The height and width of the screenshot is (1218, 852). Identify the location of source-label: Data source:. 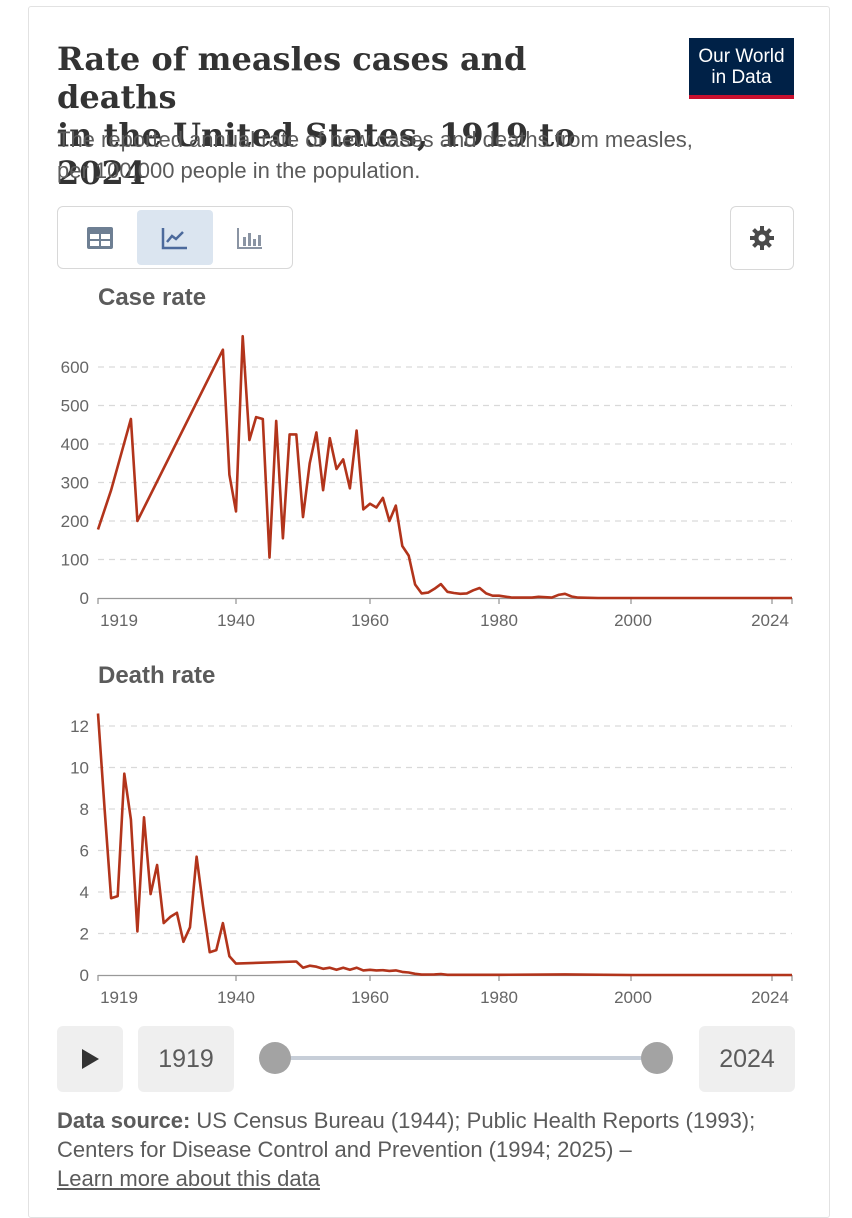
(124, 1120).